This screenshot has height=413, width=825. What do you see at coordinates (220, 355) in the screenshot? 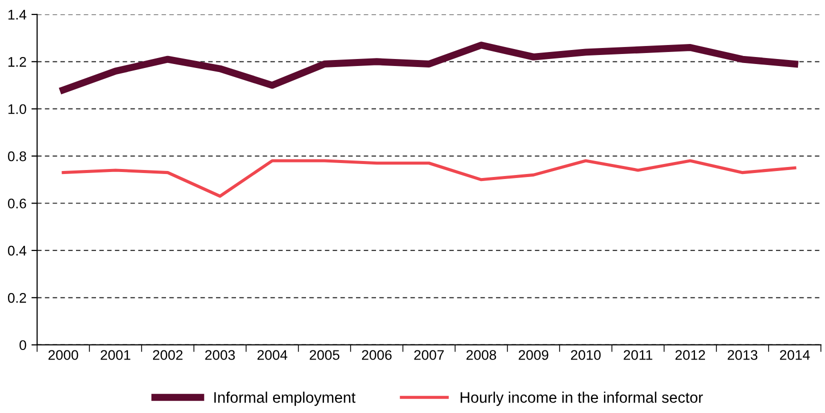
I see `x-tick-label: 2003` at bounding box center [220, 355].